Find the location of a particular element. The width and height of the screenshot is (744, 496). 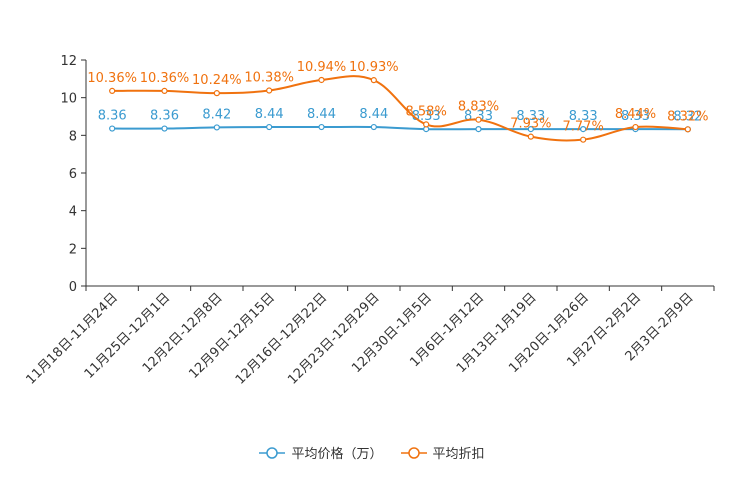

y-tick-label: 10 is located at coordinates (68, 99).